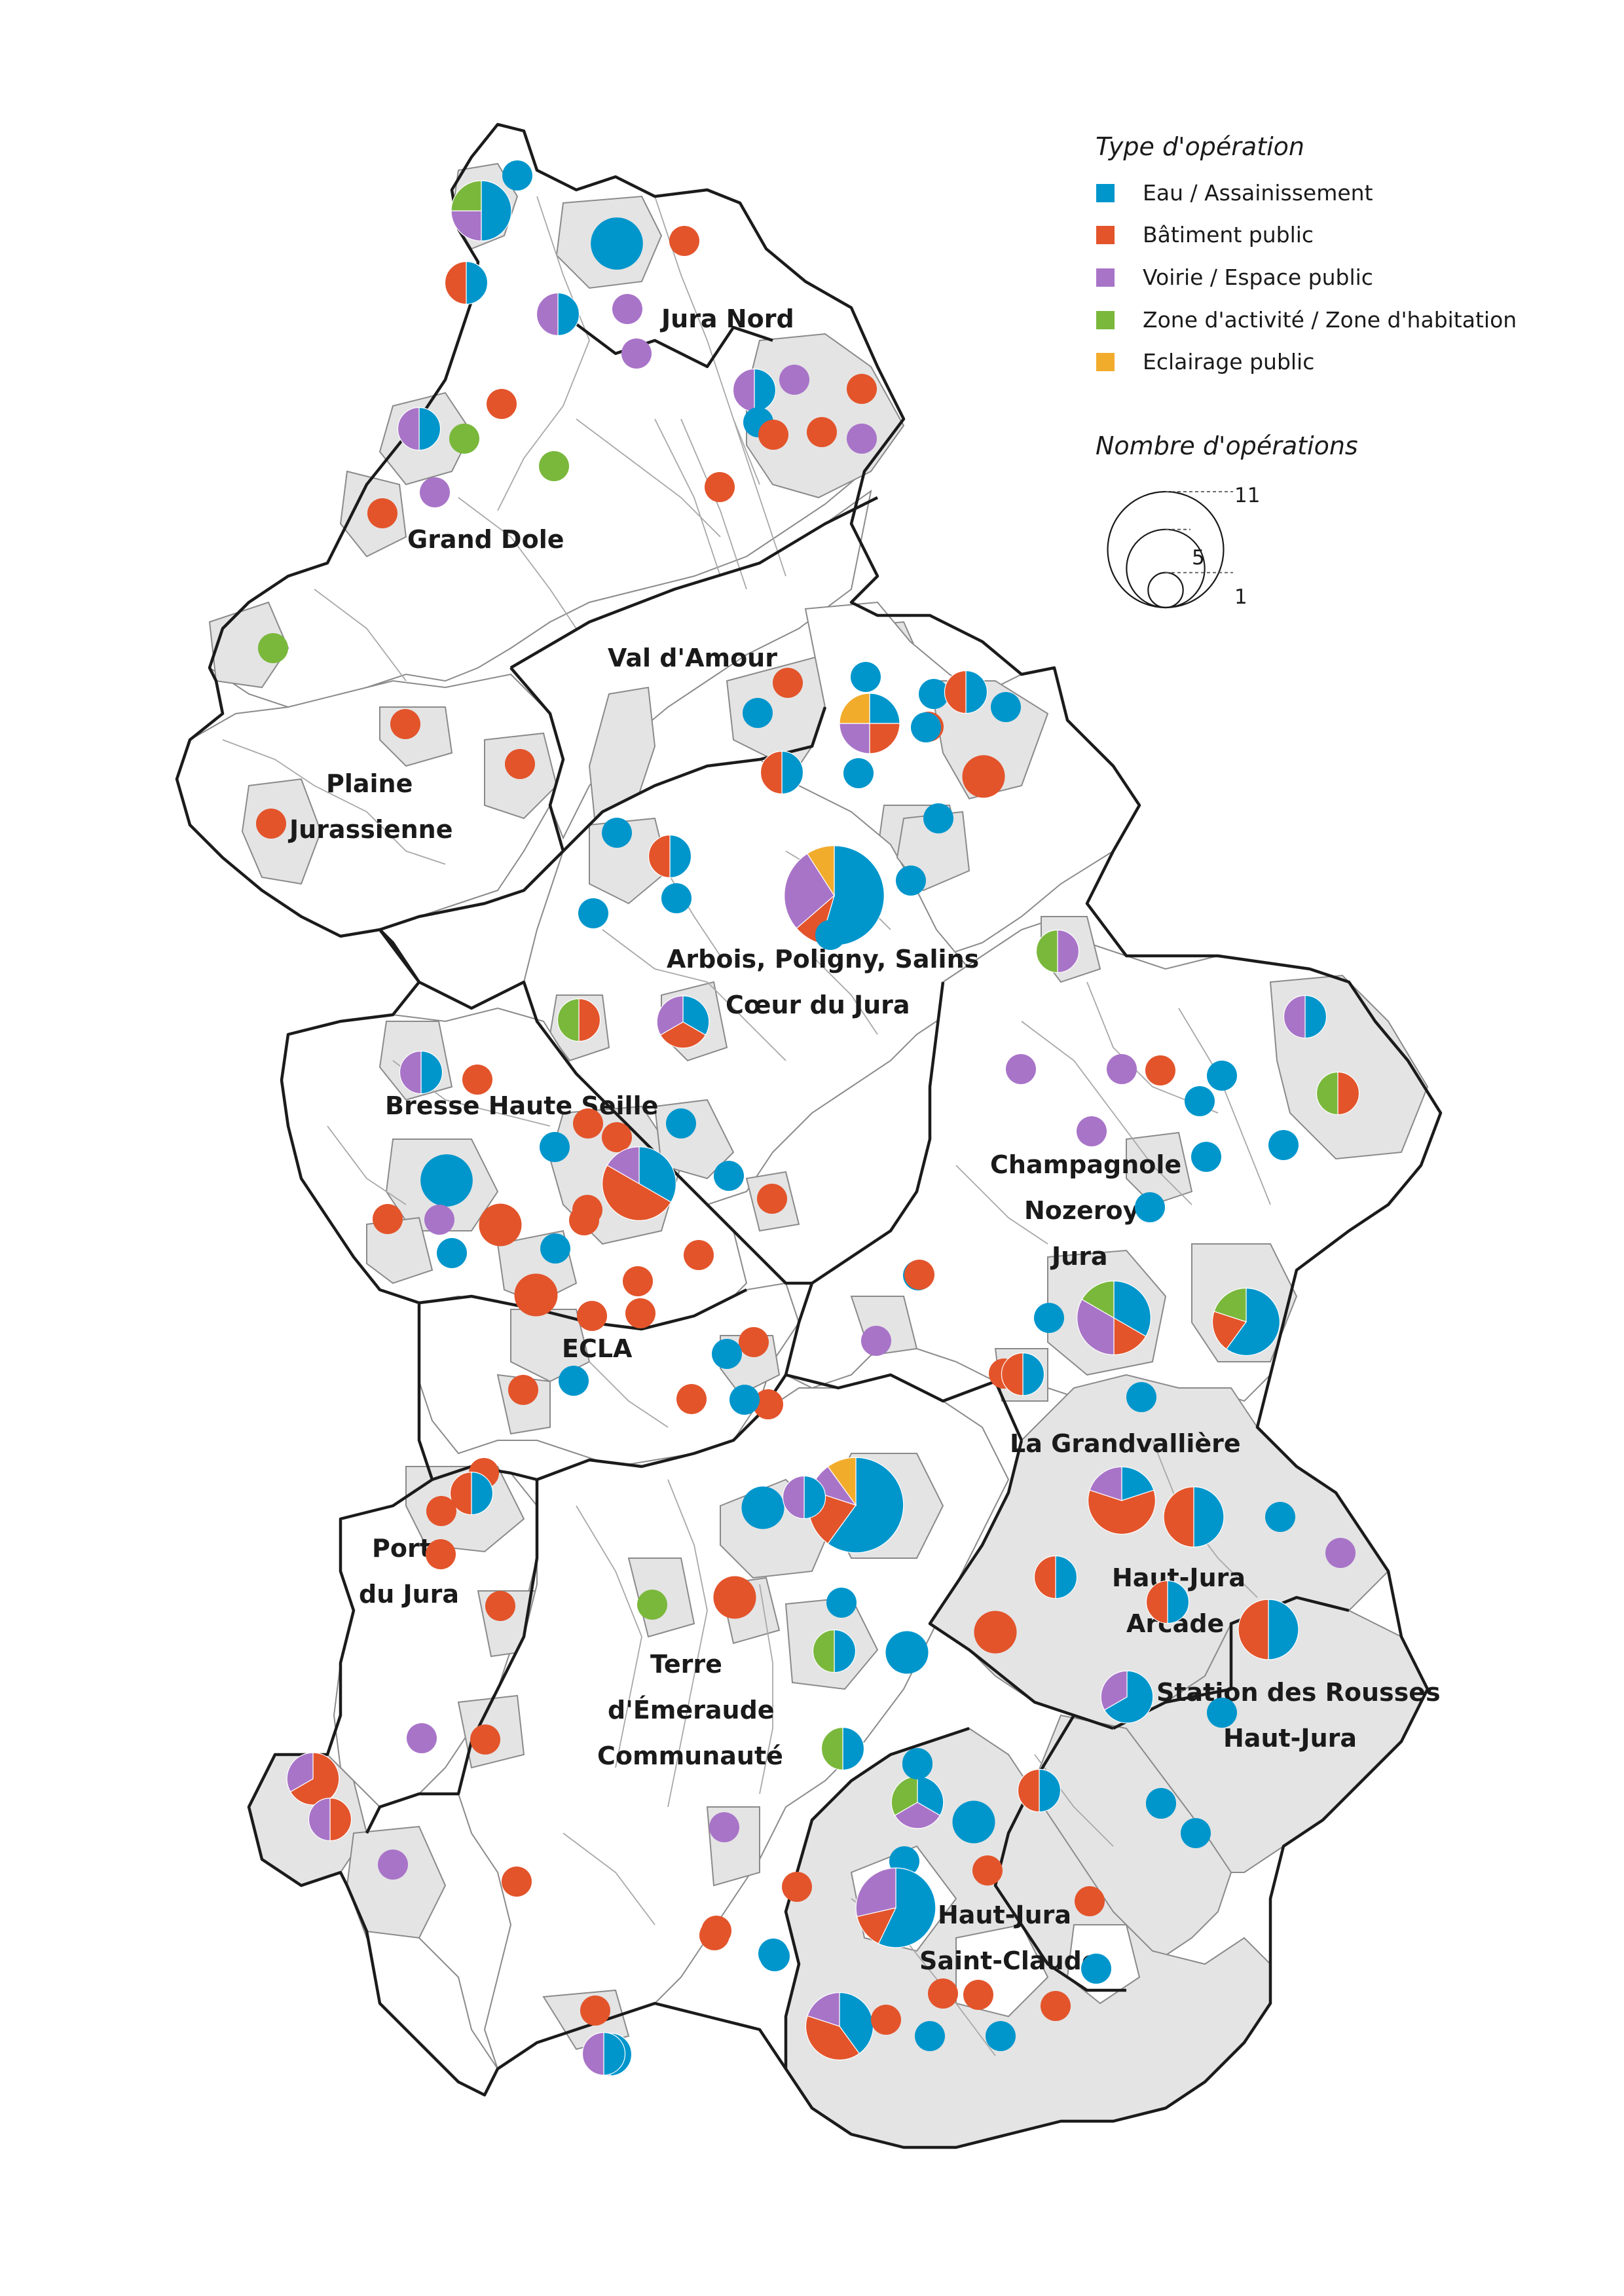 This screenshot has width=1624, height=2296. Describe the element at coordinates (692, 658) in the screenshot. I see `label-val-amour: Val d'Amour` at that location.